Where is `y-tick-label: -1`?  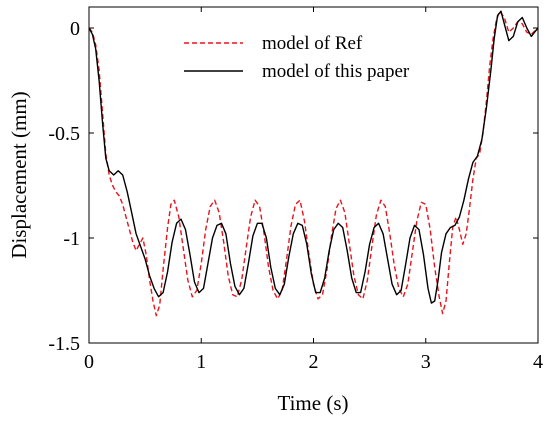
y-tick-label: -1 is located at coordinates (71, 239).